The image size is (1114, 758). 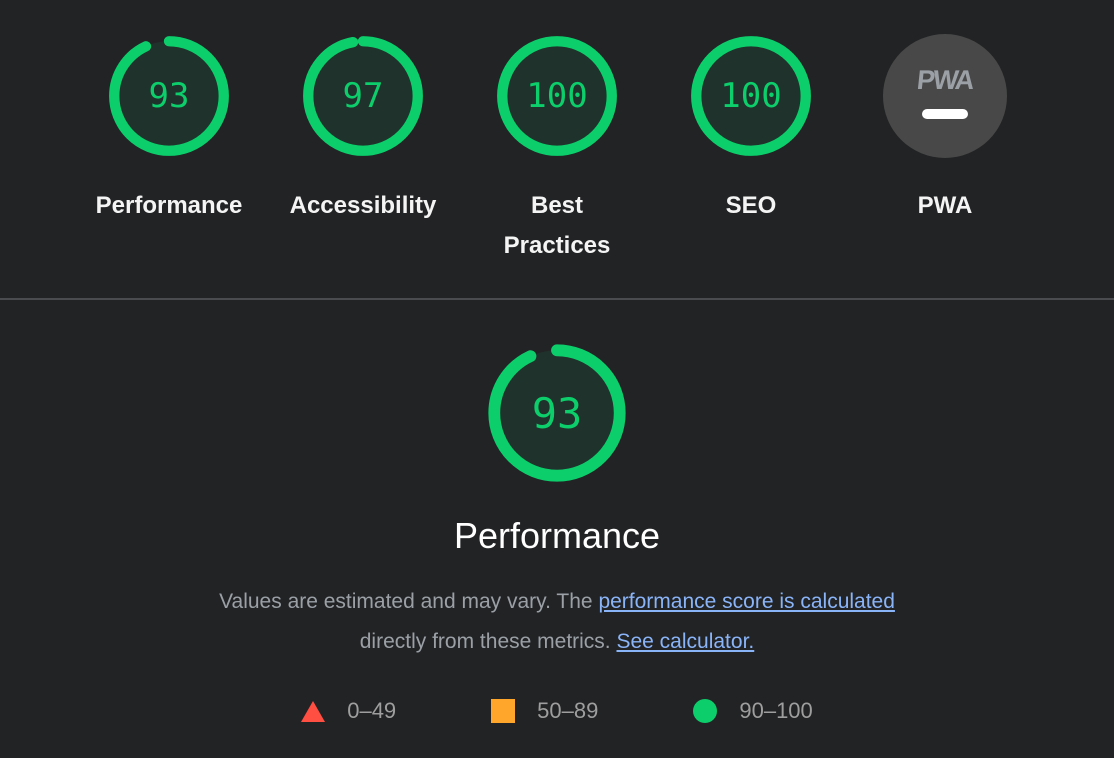 I want to click on performance-detail-score-value: 93, so click(x=557, y=413).